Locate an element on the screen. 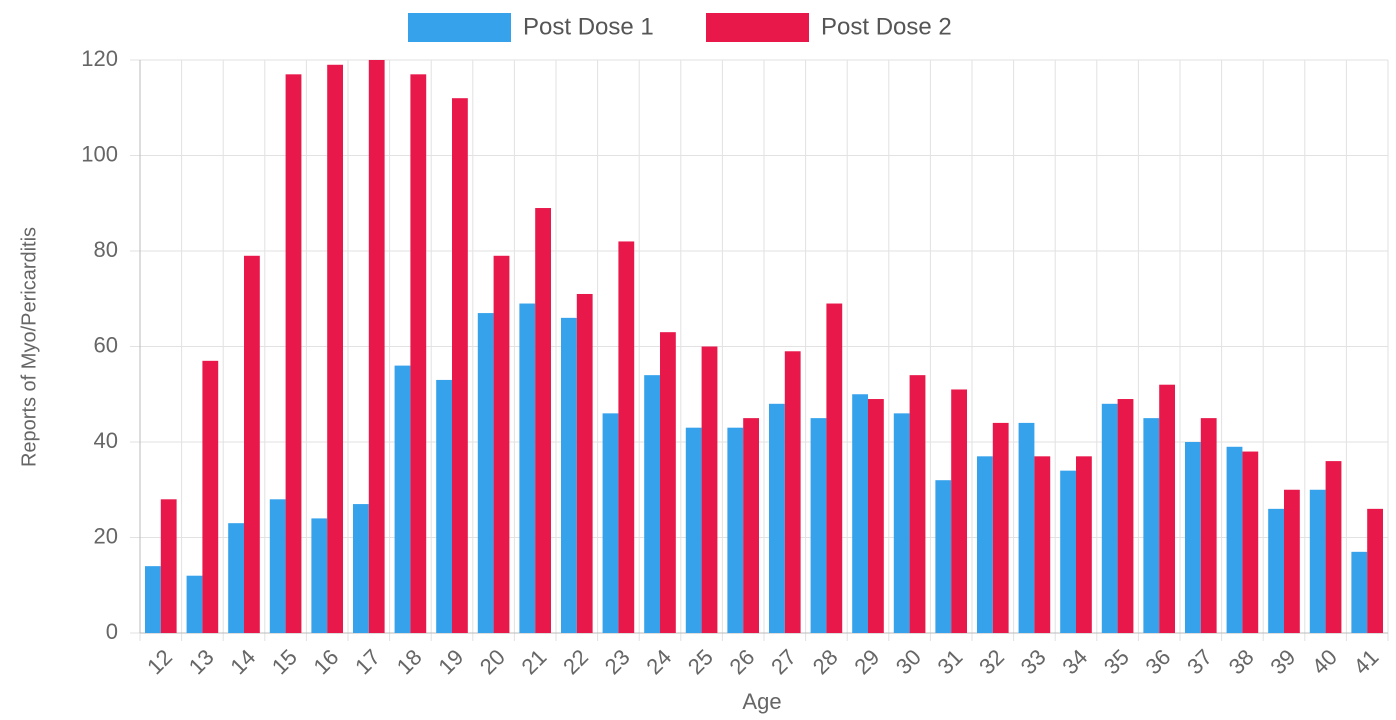 This screenshot has width=1396, height=720. x-tick-label: 27 is located at coordinates (783, 661).